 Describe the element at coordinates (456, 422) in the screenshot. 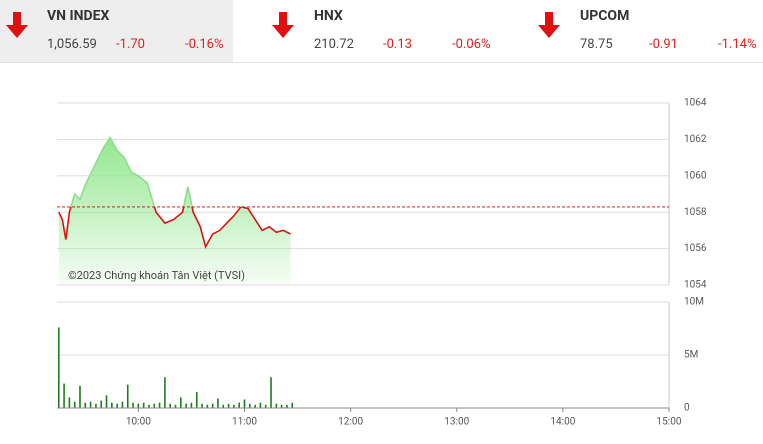

I see `x-tick-label: 13:00` at that location.